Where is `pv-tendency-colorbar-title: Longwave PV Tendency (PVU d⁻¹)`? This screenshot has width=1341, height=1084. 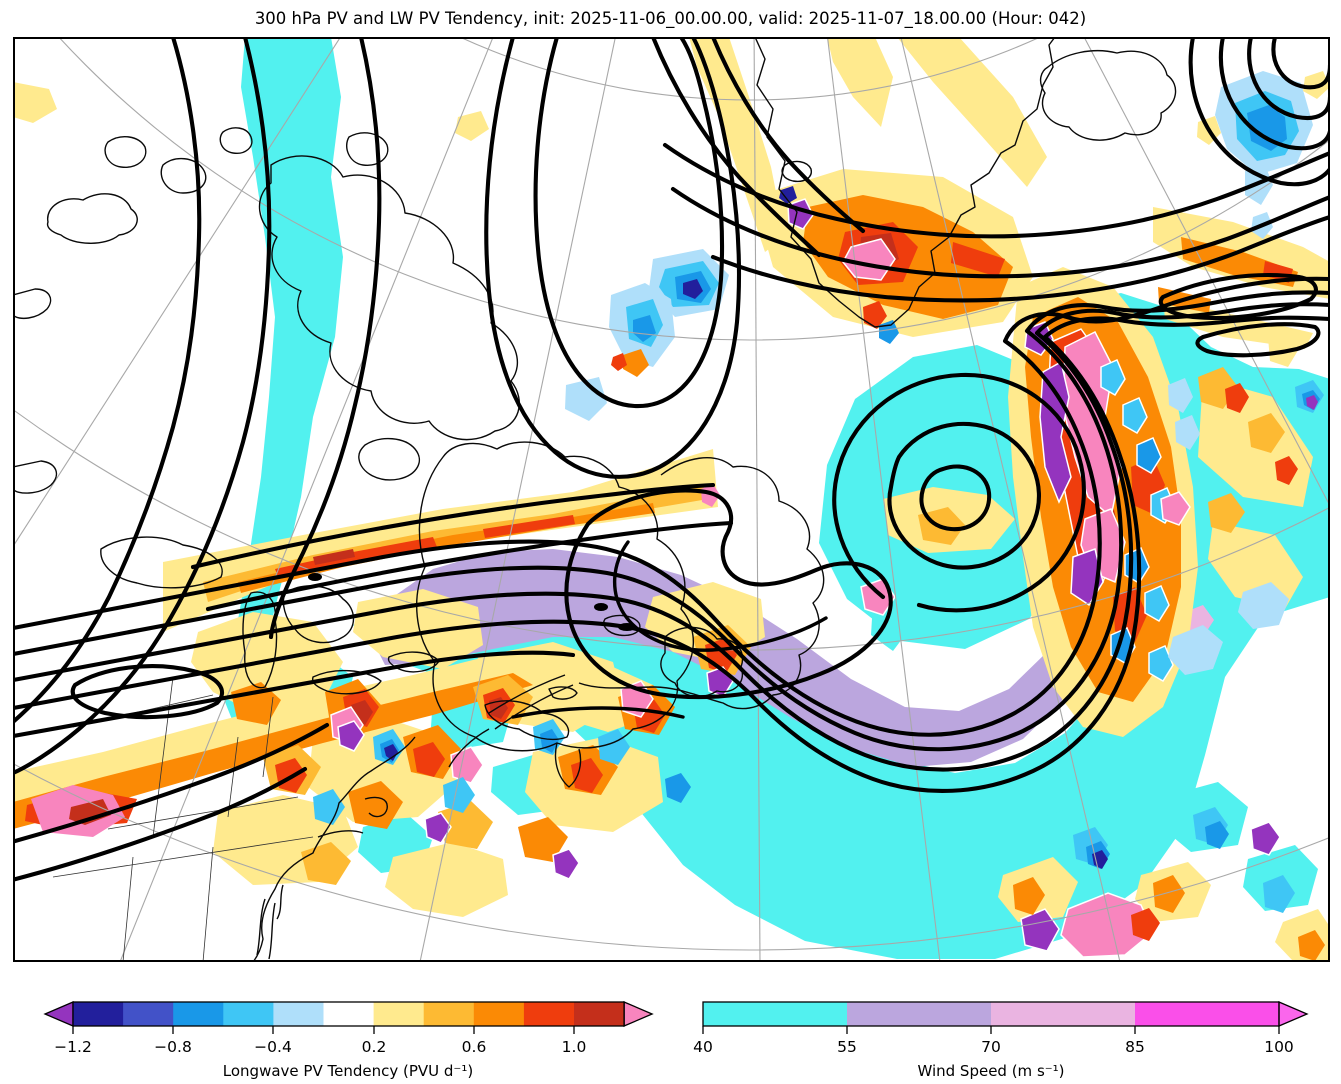
pv-tendency-colorbar-title: Longwave PV Tendency (PVU d⁻¹) is located at coordinates (348, 1071).